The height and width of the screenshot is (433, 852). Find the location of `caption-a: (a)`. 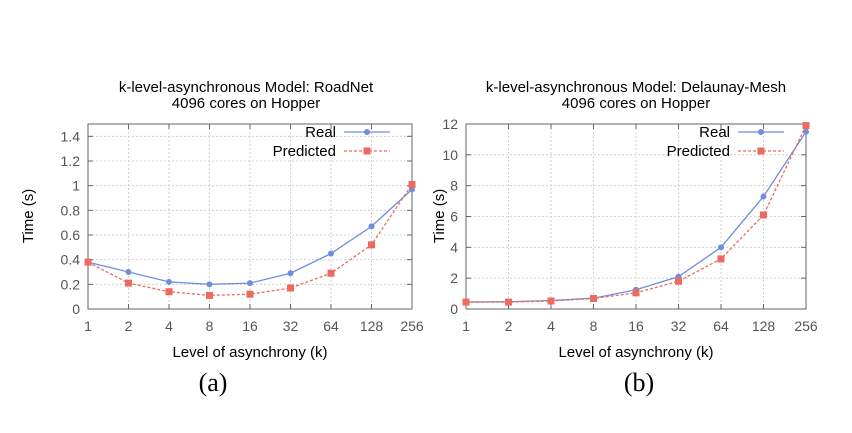

caption-a: (a) is located at coordinates (213, 382).